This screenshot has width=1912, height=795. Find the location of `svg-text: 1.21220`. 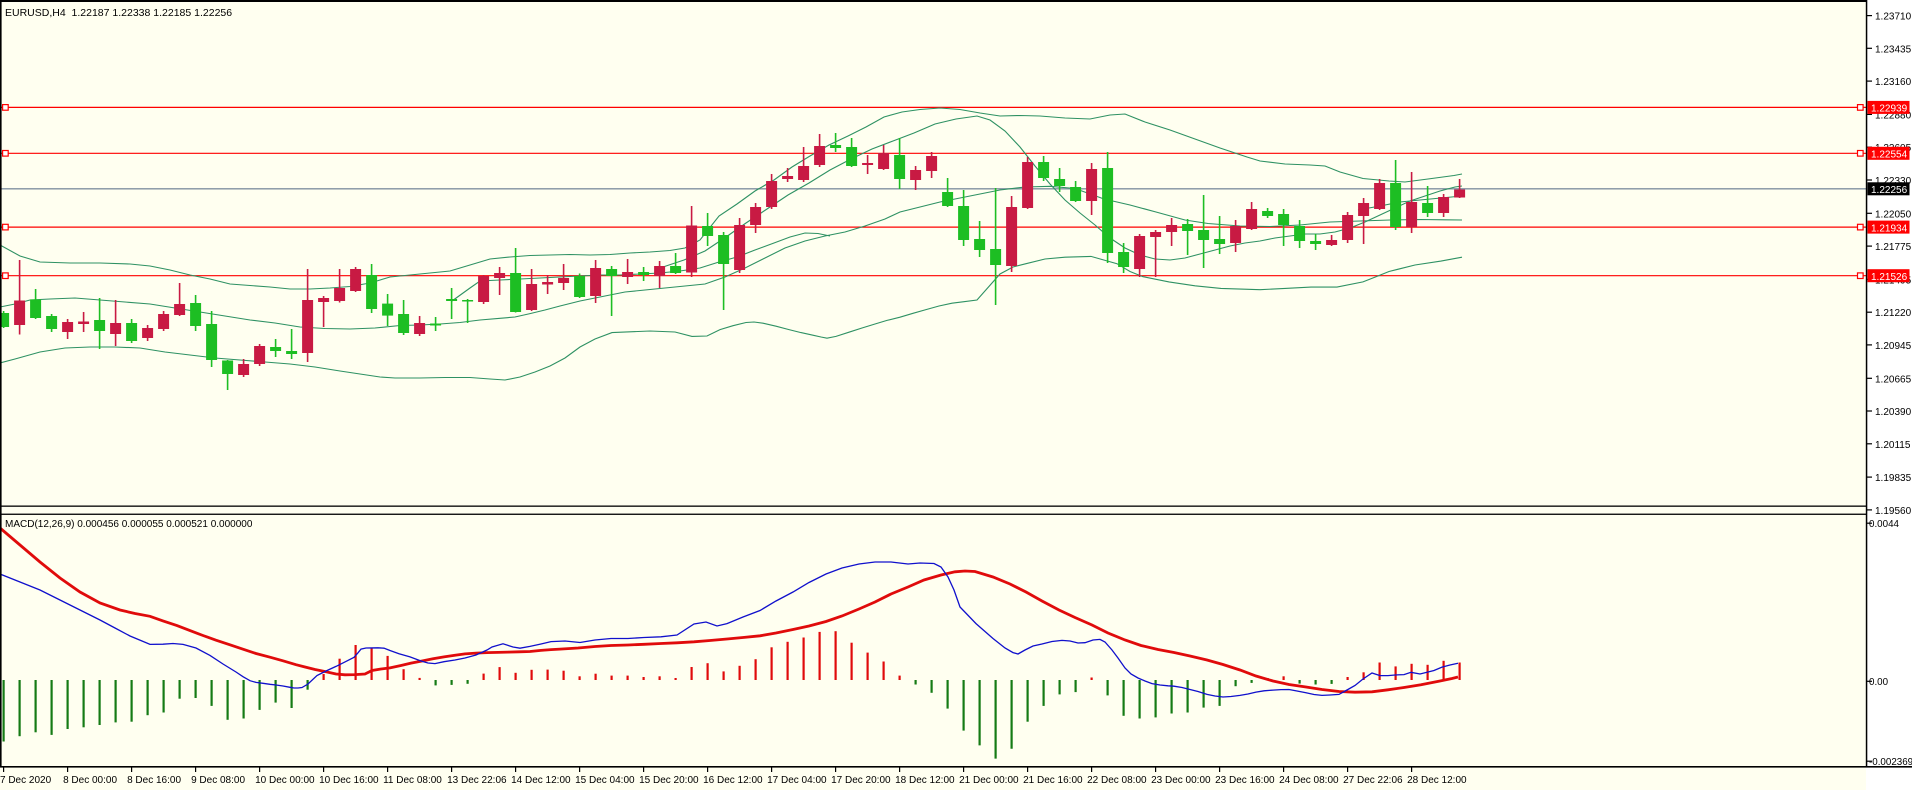

svg-text: 1.21220 is located at coordinates (1893, 313).